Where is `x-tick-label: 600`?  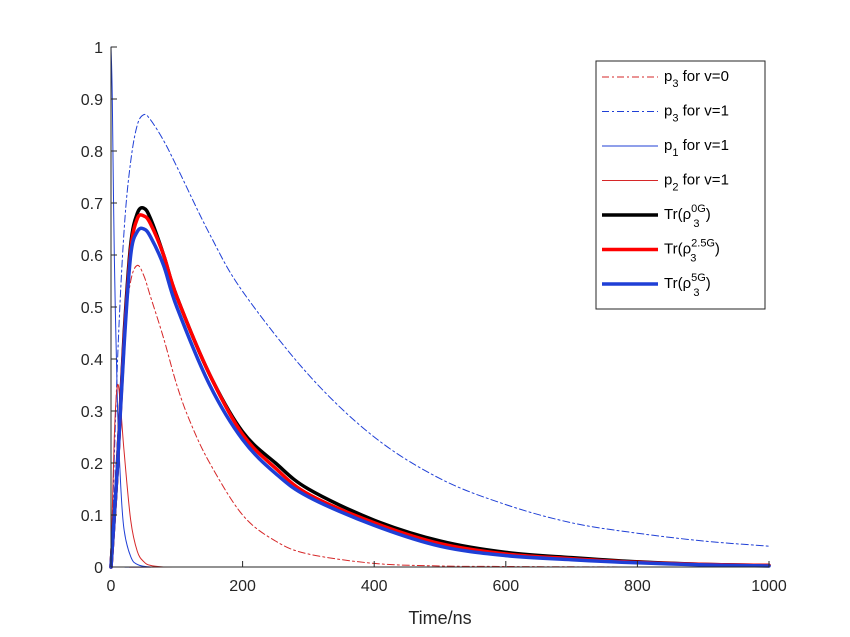
x-tick-label: 600 is located at coordinates (505, 586).